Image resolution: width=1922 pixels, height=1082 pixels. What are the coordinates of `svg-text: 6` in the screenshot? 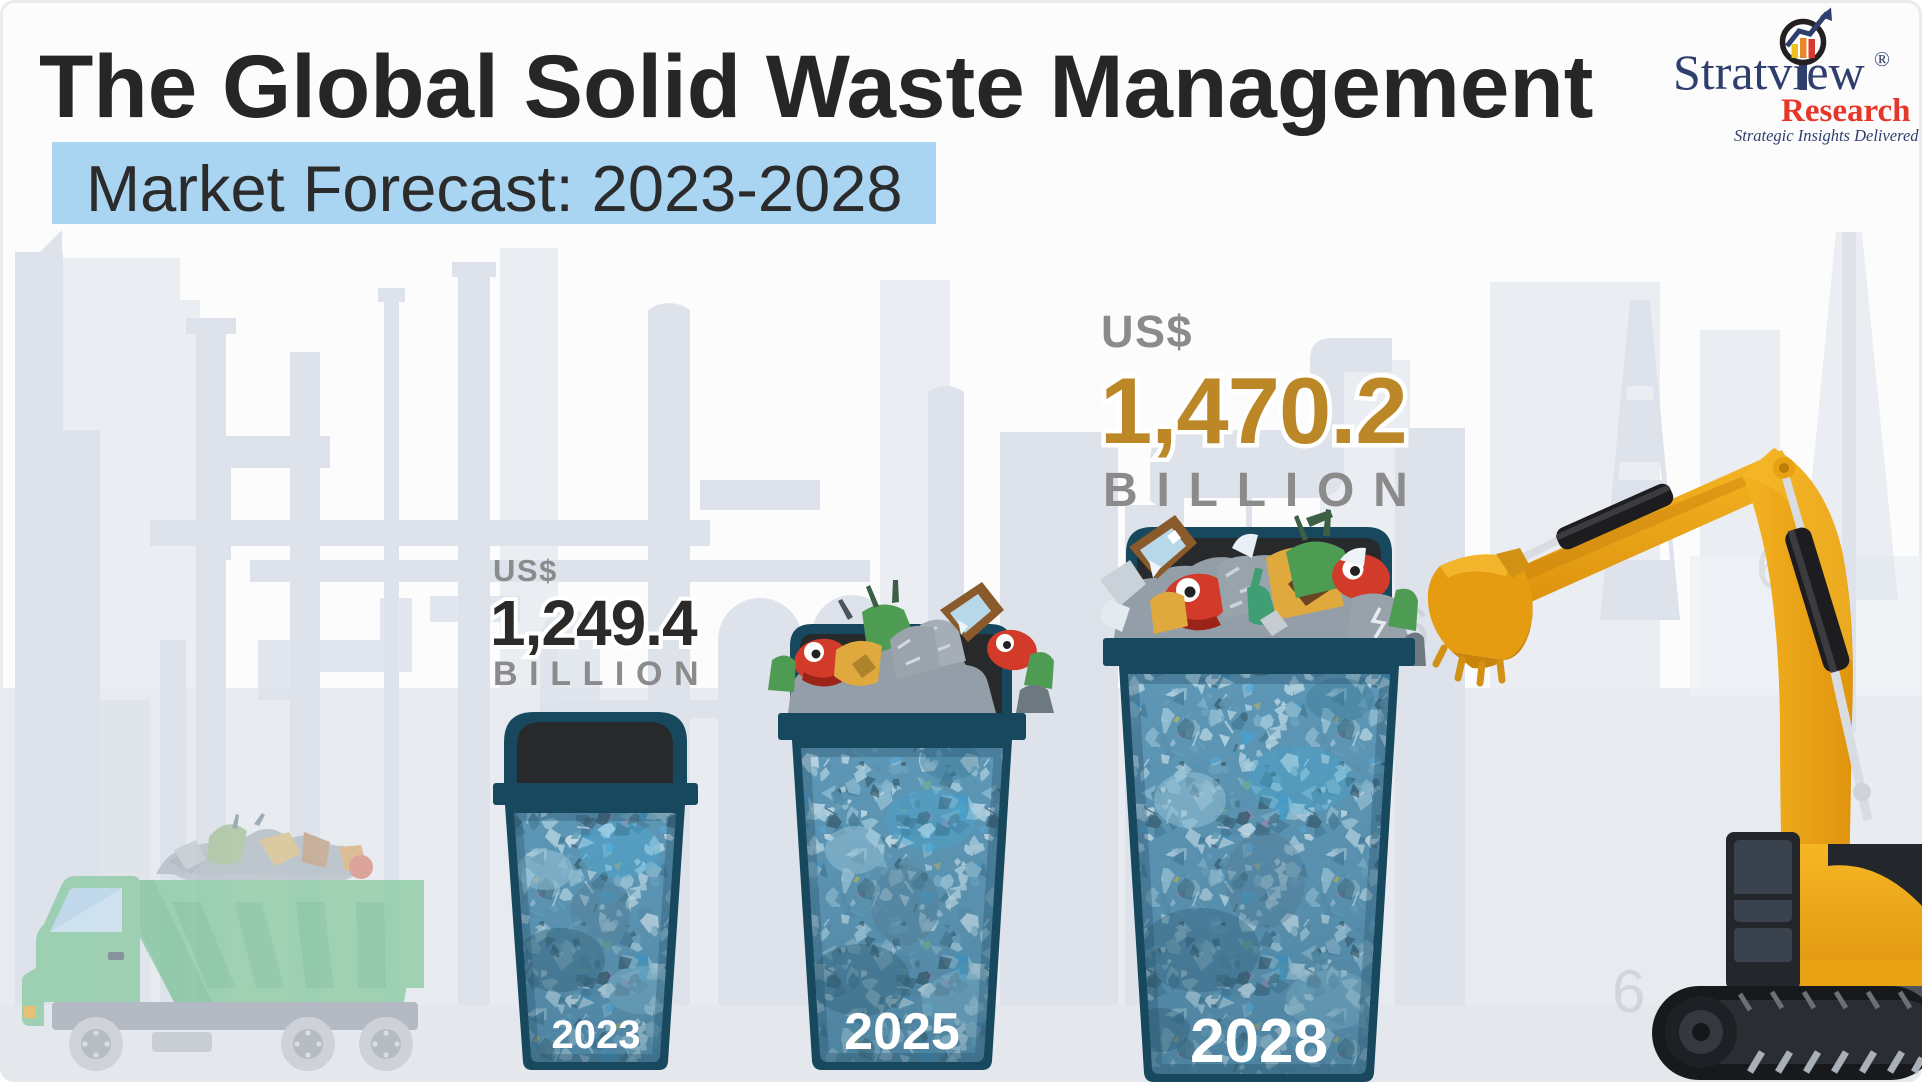 It's located at (1628, 991).